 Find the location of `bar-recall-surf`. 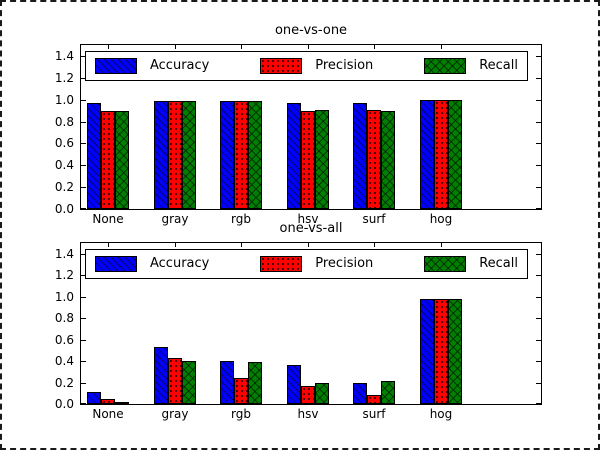

bar-recall-surf is located at coordinates (388, 392).